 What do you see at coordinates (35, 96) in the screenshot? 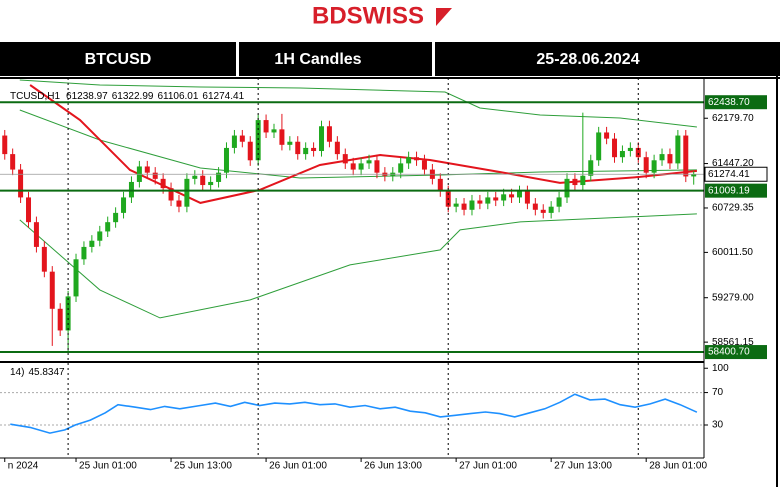
I see `symbol: TCUSD,H1` at bounding box center [35, 96].